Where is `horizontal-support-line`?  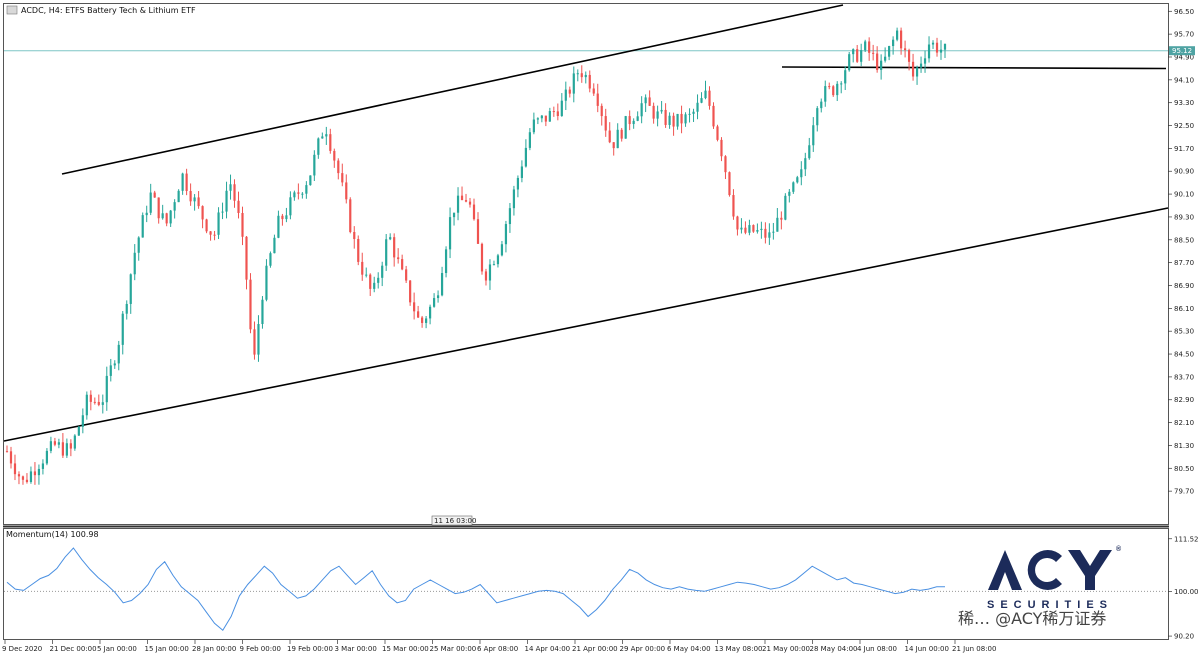
horizontal-support-line is located at coordinates (974, 68).